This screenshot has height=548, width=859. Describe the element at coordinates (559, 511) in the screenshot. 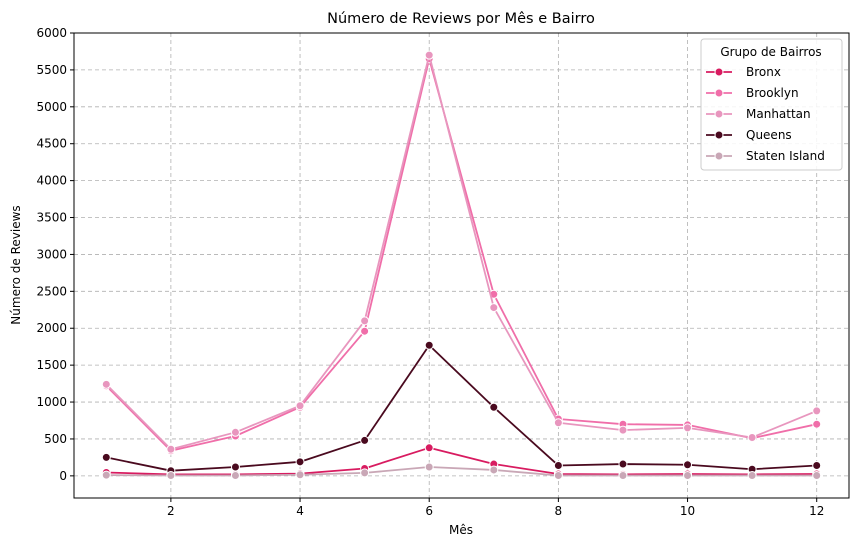

I see `x-tick-label: 8` at that location.